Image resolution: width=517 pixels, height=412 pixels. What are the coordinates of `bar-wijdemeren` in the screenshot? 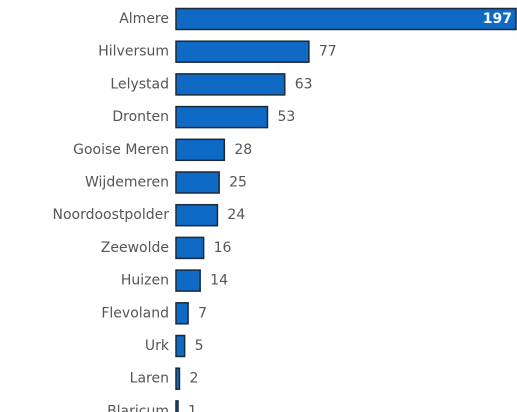 It's located at (197, 182).